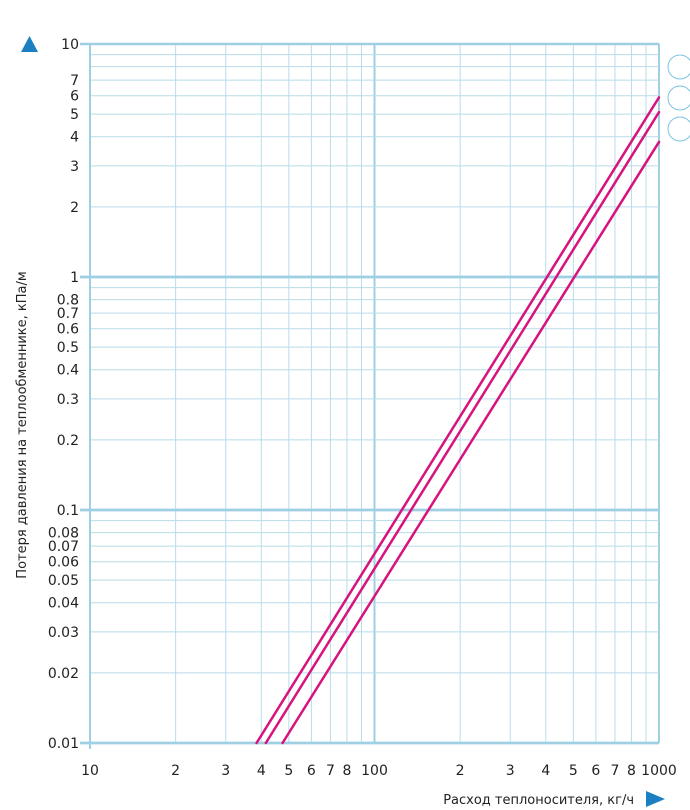  I want to click on y-tick-label: 4, so click(74, 138).